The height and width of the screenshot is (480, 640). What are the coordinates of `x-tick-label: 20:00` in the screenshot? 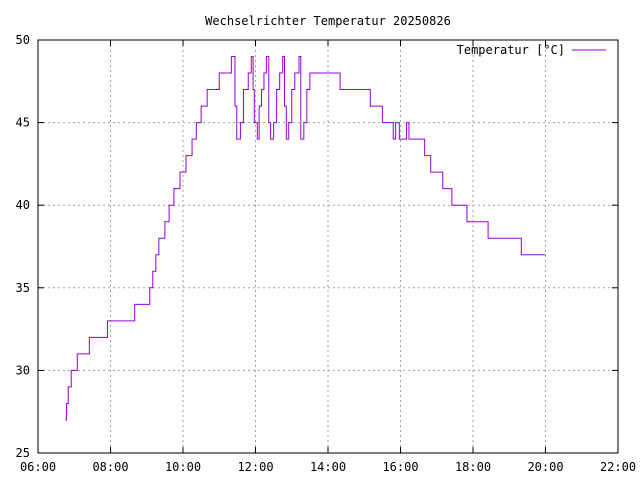 It's located at (545, 467).